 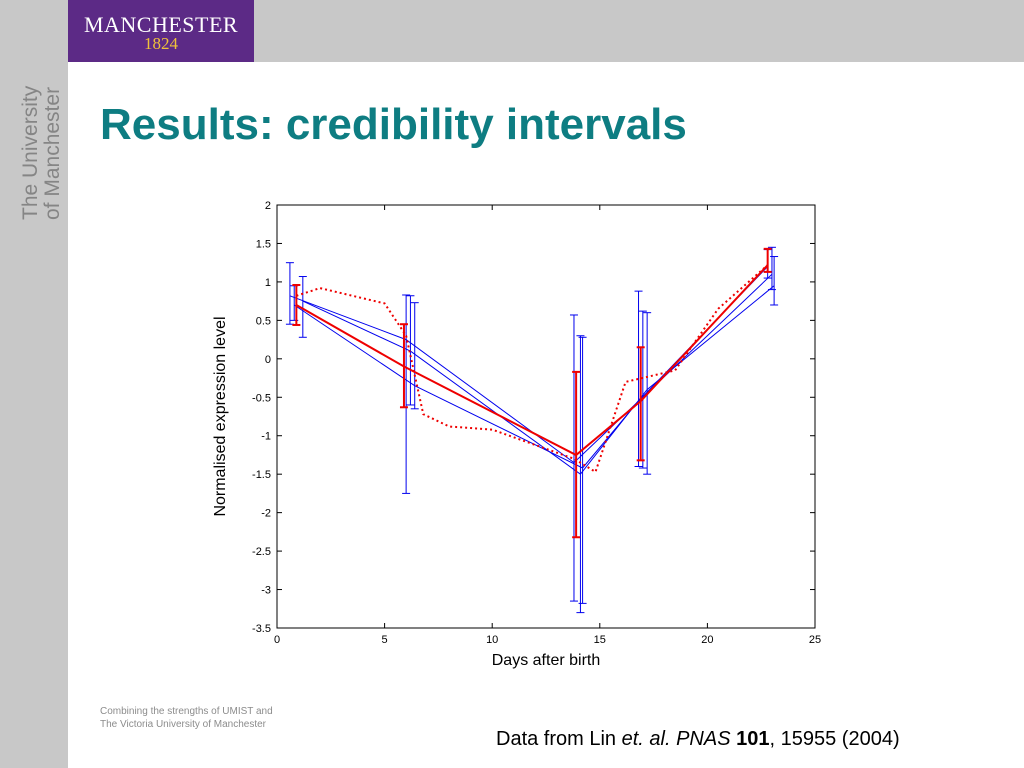 What do you see at coordinates (600, 640) in the screenshot?
I see `x-tick-label: 15` at bounding box center [600, 640].